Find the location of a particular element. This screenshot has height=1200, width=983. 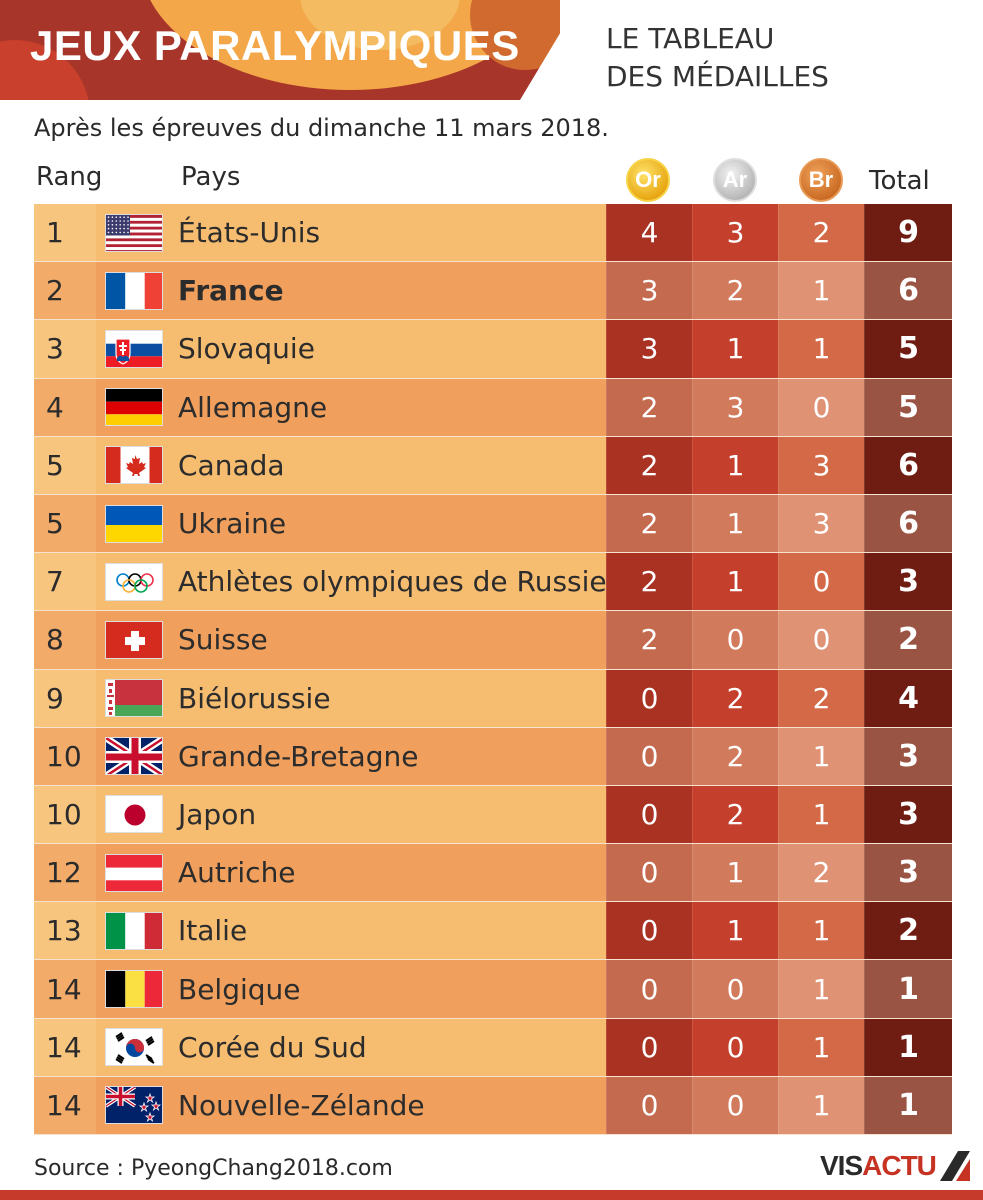

country-cell: Athlètes olympiques de Russie is located at coordinates (392, 582).